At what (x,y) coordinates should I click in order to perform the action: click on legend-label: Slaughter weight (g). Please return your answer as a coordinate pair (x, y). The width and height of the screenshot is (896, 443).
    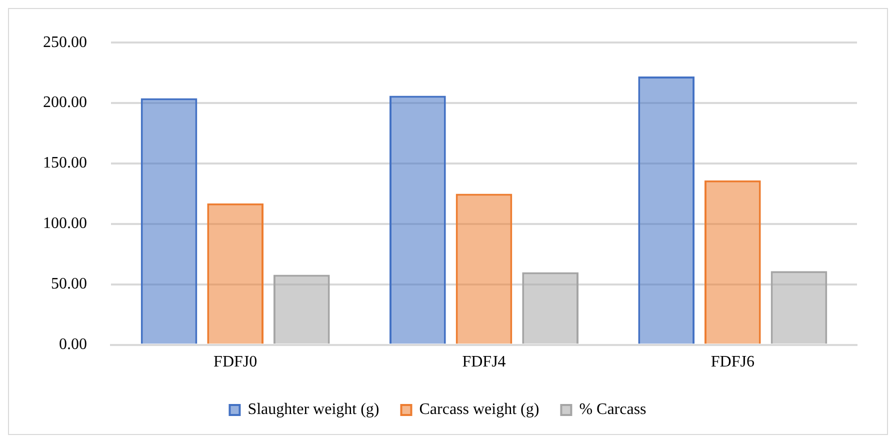
    Looking at the image, I should click on (314, 409).